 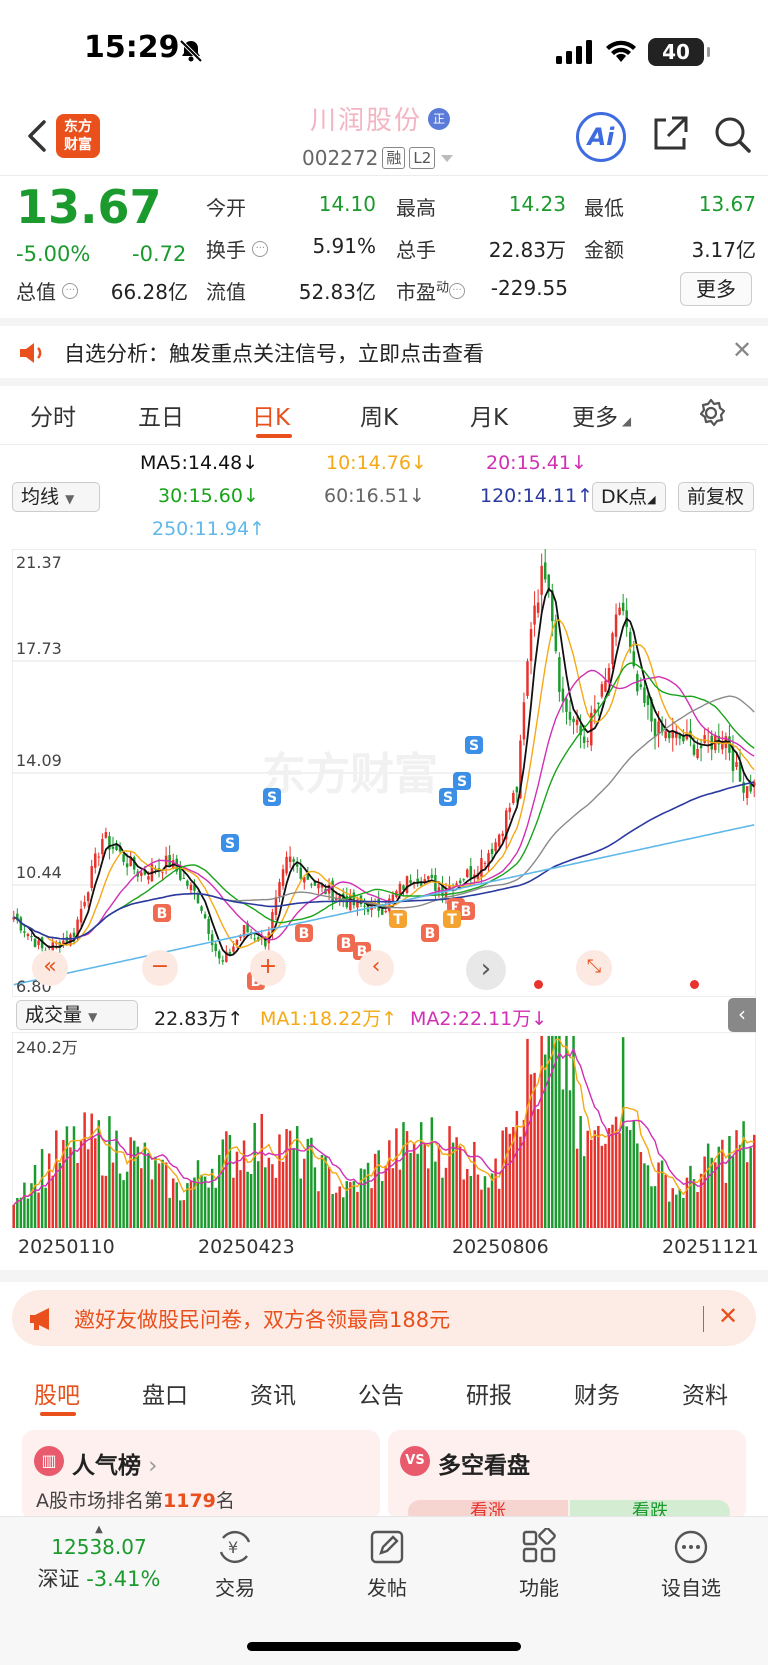 What do you see at coordinates (273, 1396) in the screenshot?
I see `tab-news: 资讯` at bounding box center [273, 1396].